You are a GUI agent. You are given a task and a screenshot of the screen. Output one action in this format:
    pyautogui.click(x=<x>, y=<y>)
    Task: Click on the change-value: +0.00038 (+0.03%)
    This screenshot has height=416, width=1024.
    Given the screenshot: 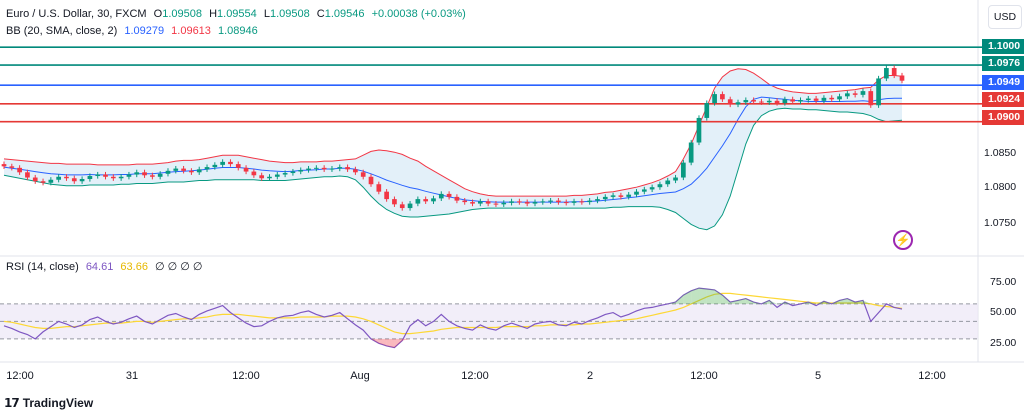 What is the action you would take?
    pyautogui.click(x=418, y=14)
    